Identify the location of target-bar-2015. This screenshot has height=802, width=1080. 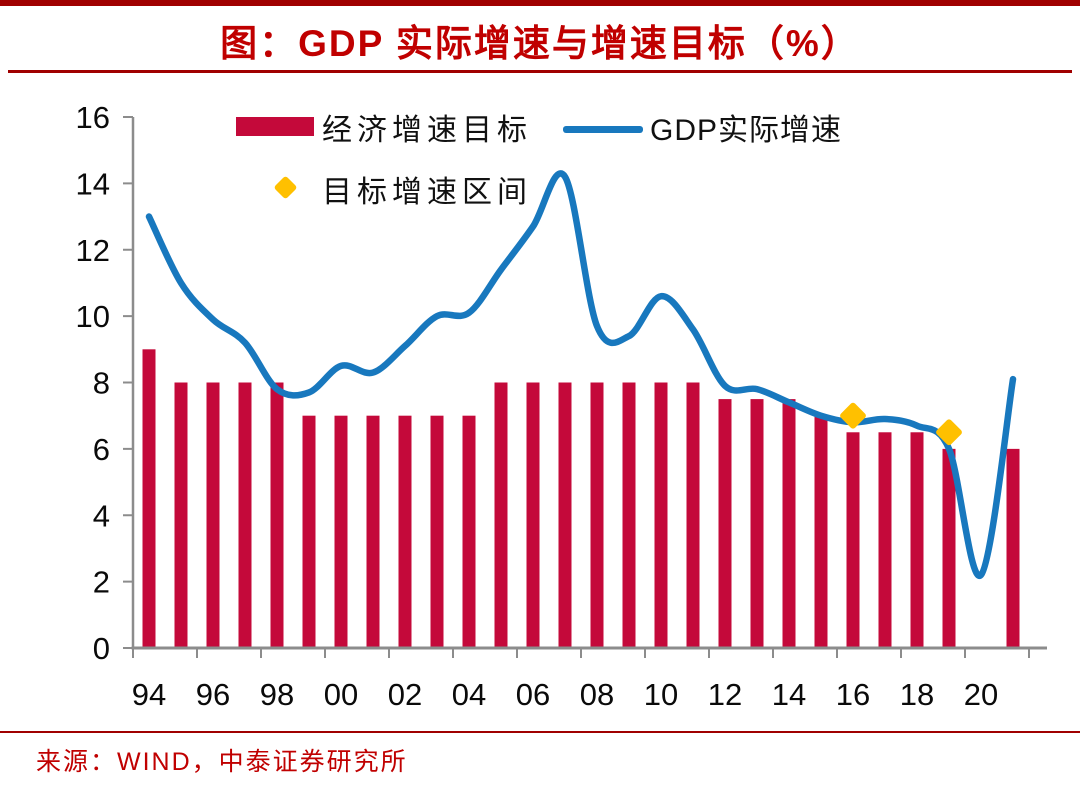
(821, 531).